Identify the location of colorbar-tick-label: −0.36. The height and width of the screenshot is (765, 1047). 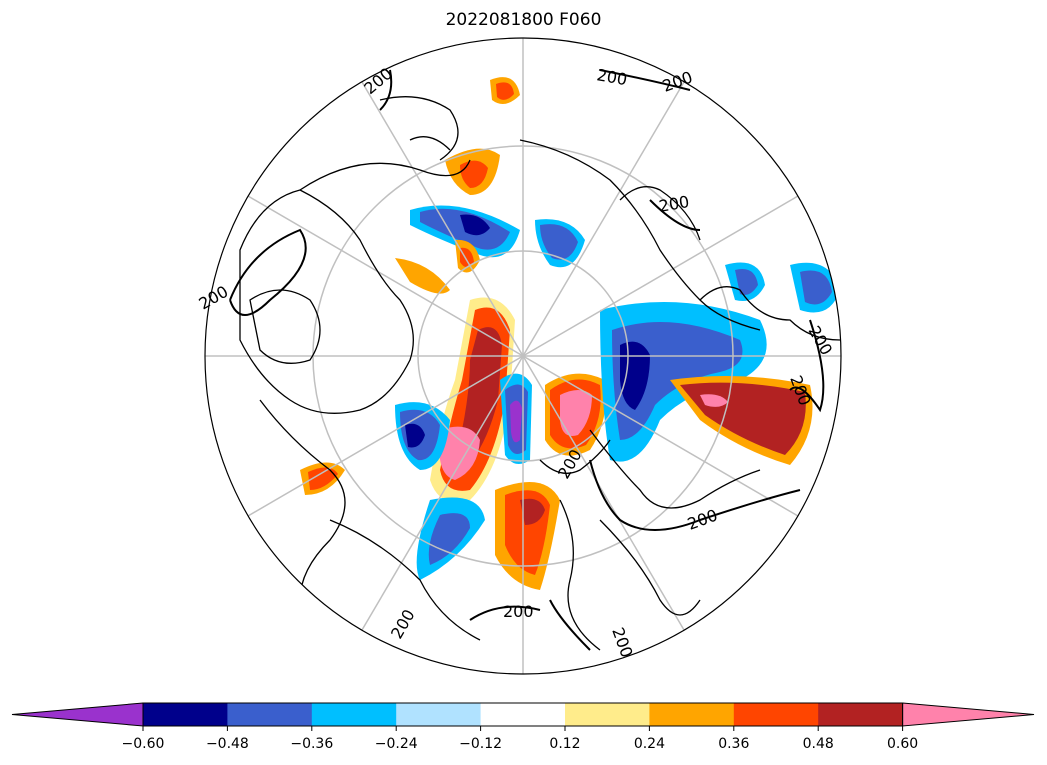
(311, 744).